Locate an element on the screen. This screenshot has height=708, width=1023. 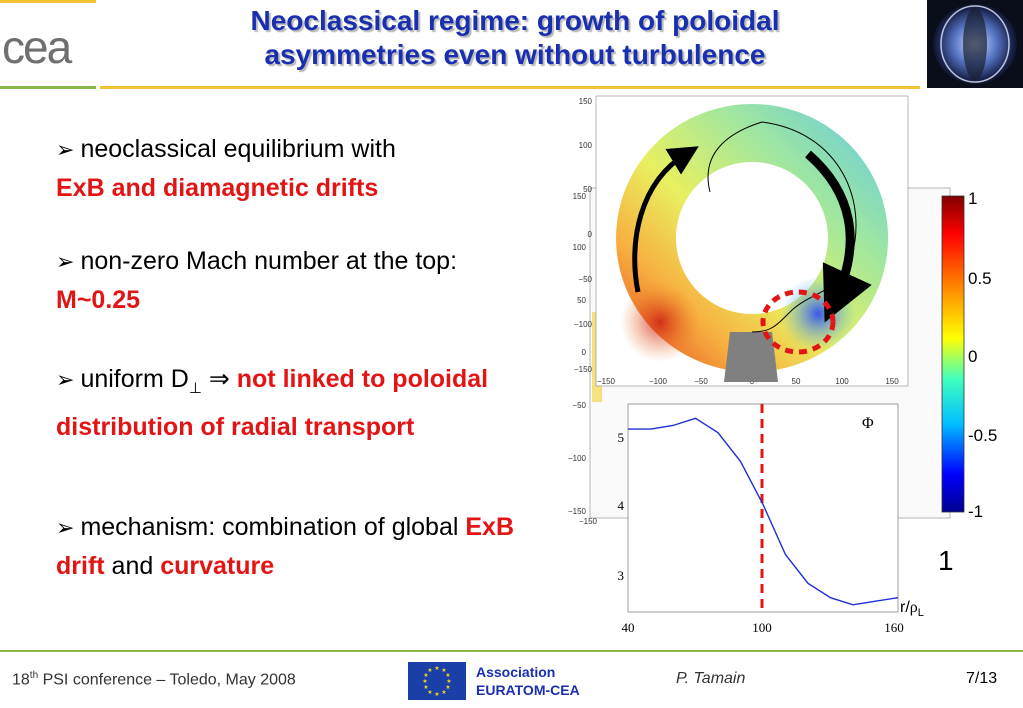
perp-symbol: ⊥ is located at coordinates (195, 388).